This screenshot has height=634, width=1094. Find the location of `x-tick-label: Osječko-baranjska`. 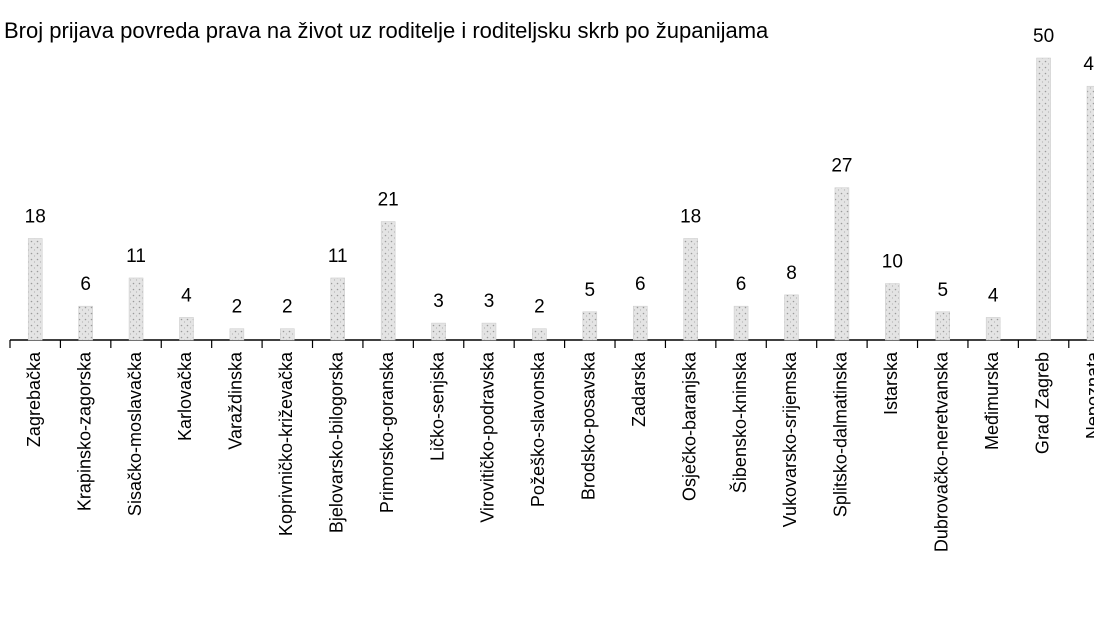

x-tick-label: Osječko-baranjska is located at coordinates (689, 426).